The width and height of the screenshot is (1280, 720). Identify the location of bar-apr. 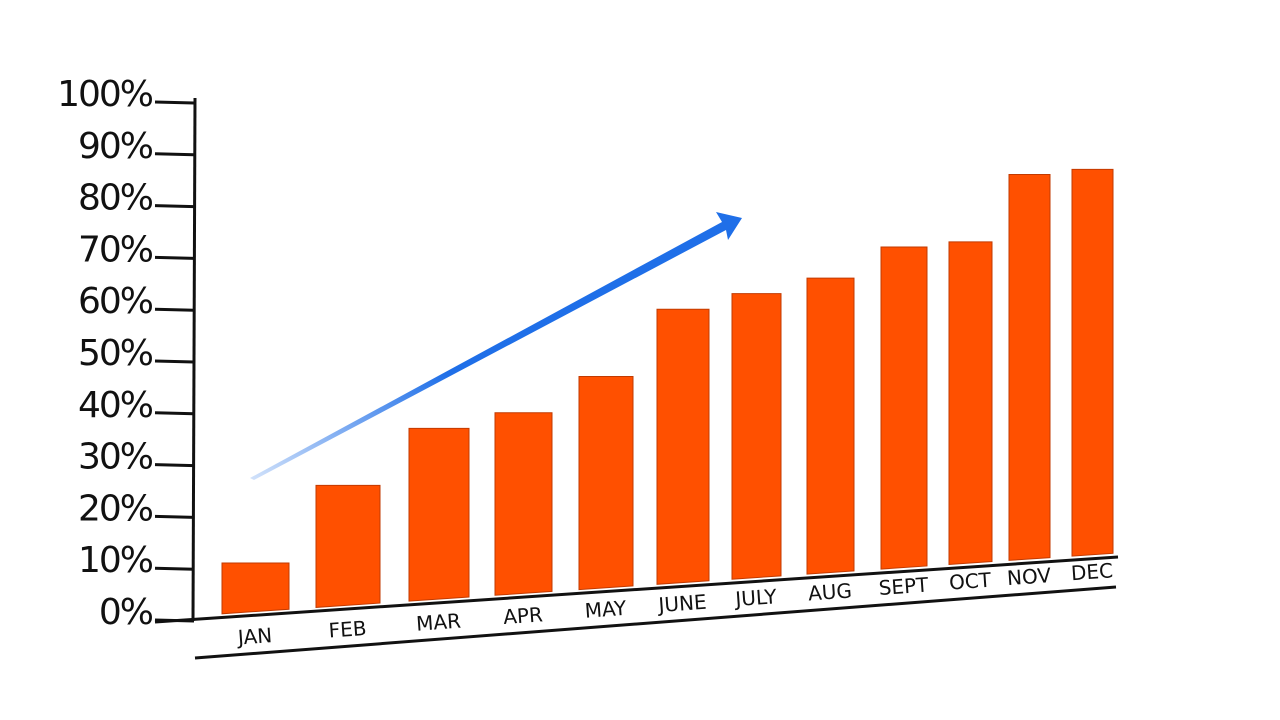
(523, 504).